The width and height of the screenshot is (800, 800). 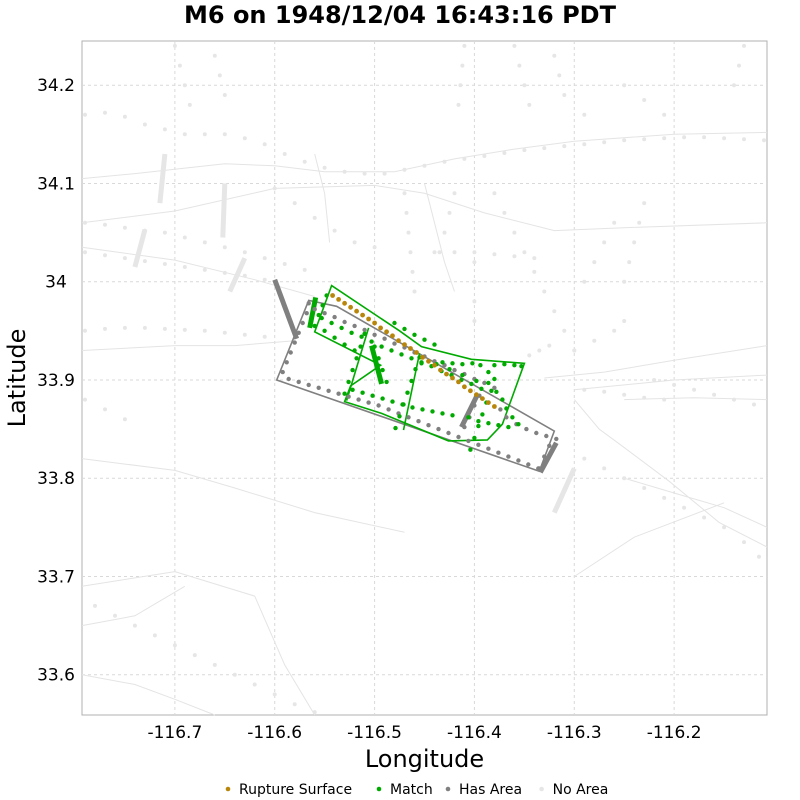 I want to click on y-axis-ticks: 33.6 33.7 33.8 33.9 34 34.1 34.2, so click(x=56, y=381).